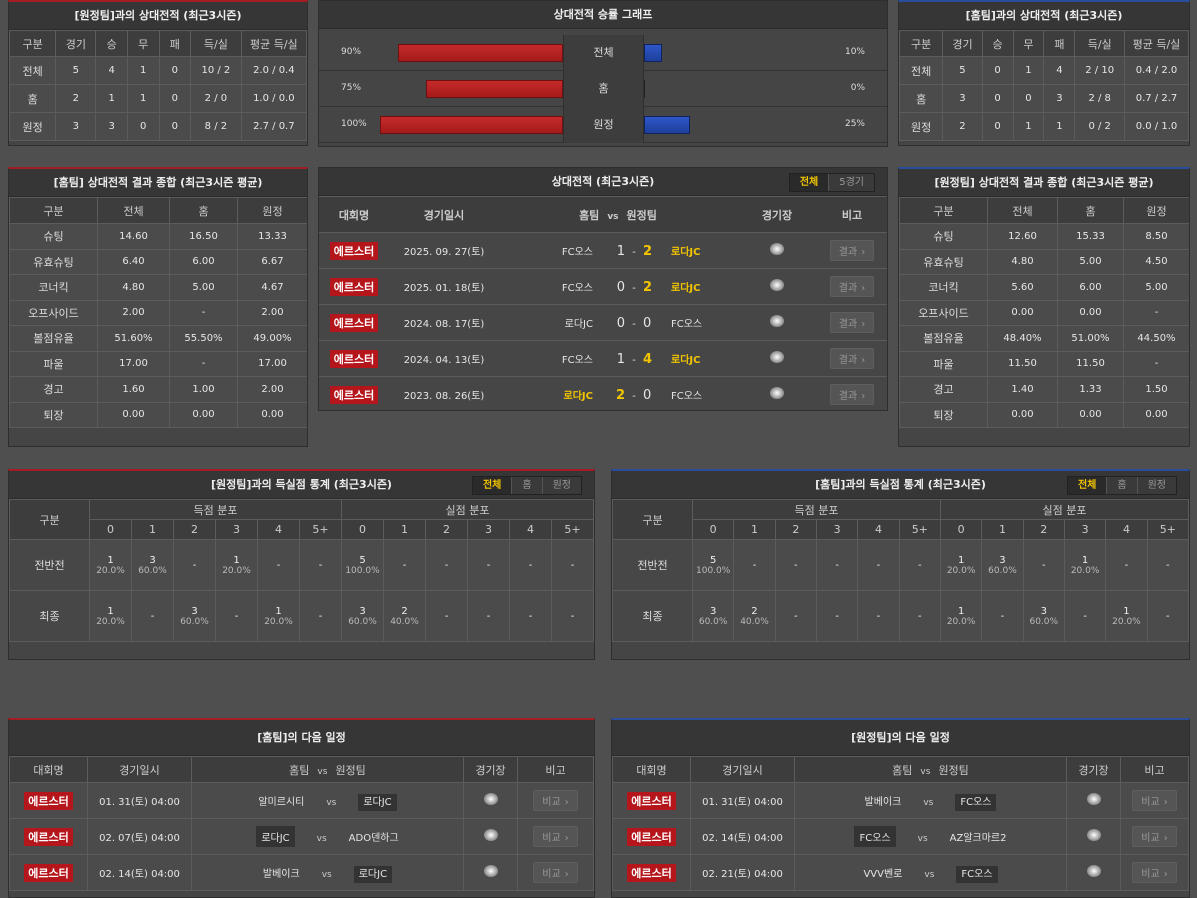 Image resolution: width=1197 pixels, height=898 pixels. I want to click on filter-tabs: 전체 5경기, so click(831, 182).